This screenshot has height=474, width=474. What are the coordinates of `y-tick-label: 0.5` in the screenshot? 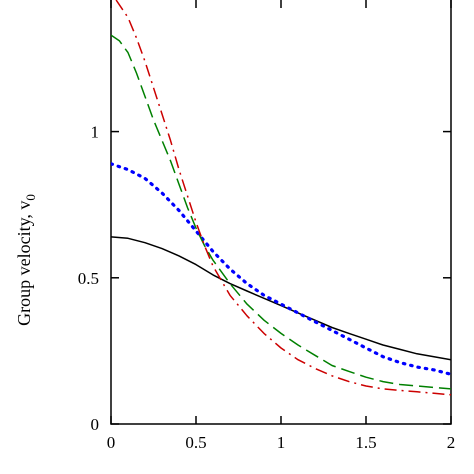 It's located at (88, 278).